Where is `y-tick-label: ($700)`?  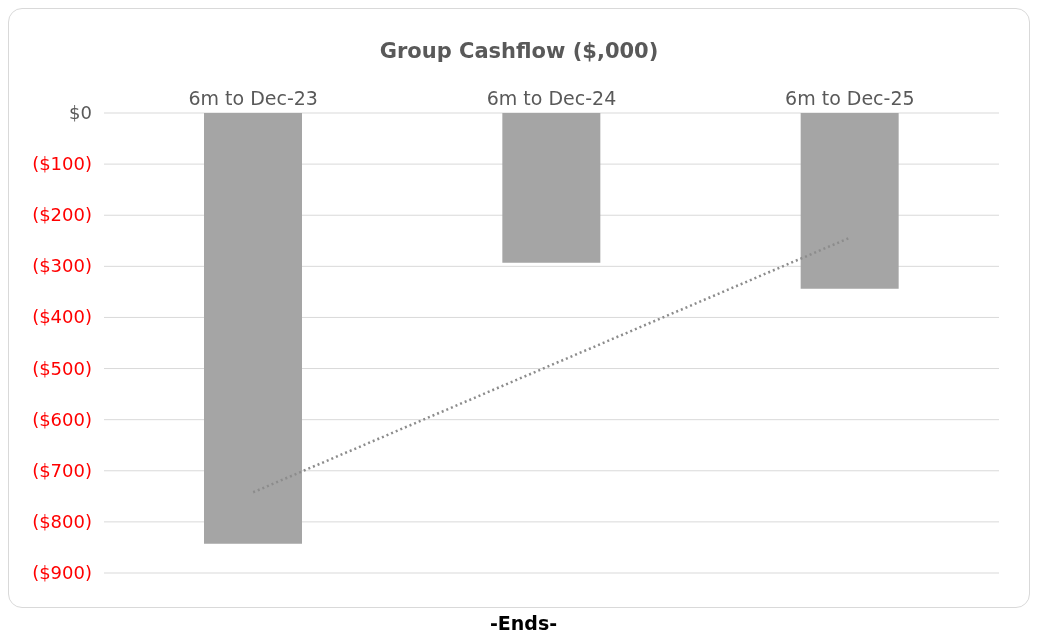 y-tick-label: ($700) is located at coordinates (62, 470).